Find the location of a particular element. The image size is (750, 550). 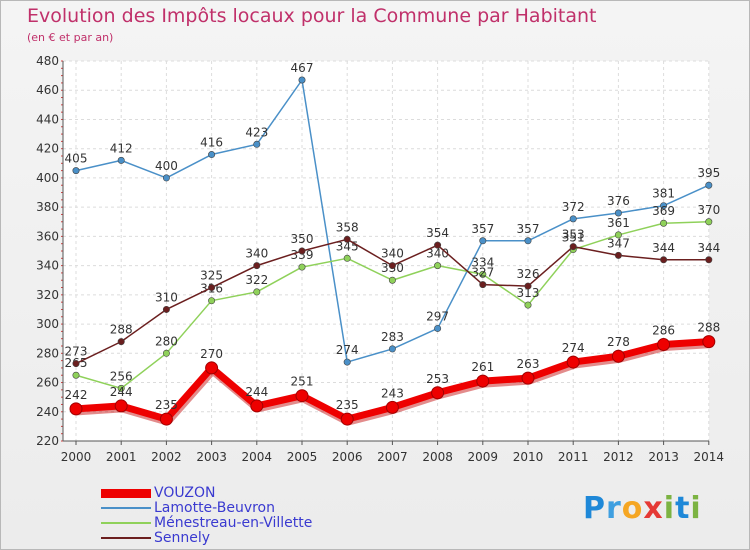

data-label-vouzon-2009: 261 is located at coordinates (482, 367).